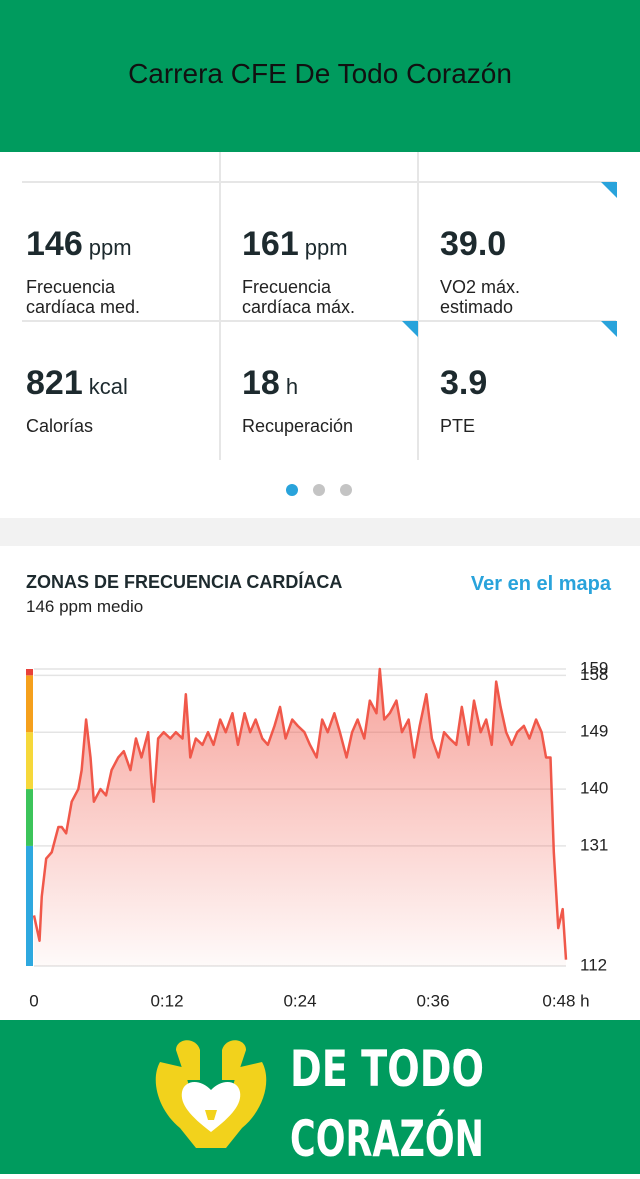 Image resolution: width=640 pixels, height=1179 pixels. I want to click on section-title: ZONAS DE FRECUENCIA CARDÍACA, so click(184, 582).